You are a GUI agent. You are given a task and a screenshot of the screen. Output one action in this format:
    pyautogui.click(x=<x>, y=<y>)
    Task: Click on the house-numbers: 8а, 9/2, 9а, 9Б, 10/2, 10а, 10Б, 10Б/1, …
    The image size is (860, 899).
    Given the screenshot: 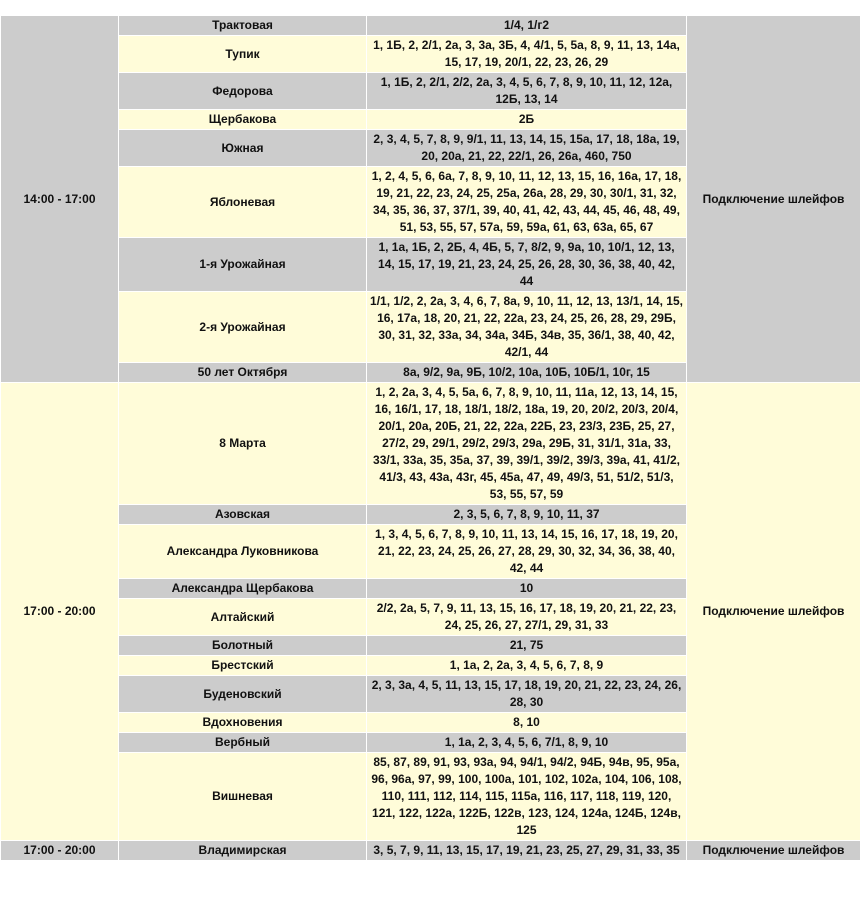 What is the action you would take?
    pyautogui.click(x=526, y=372)
    